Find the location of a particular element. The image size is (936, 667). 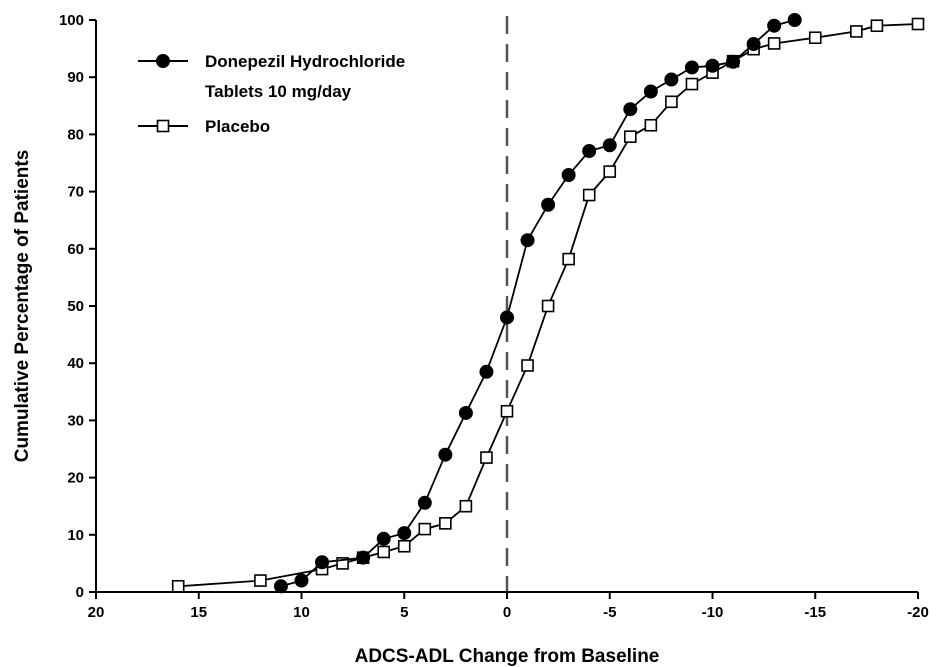

y-tick-label: 90 is located at coordinates (75, 77).